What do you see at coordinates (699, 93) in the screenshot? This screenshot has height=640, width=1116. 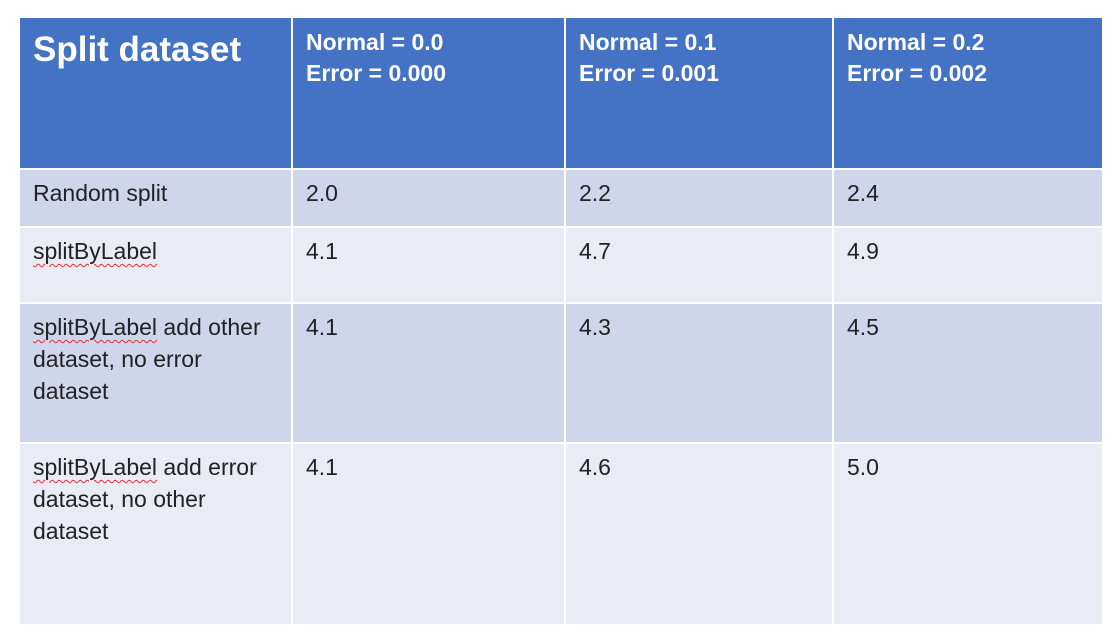 I see `header-cell-normal-1: Normal = 0.1 Error = 0.001` at bounding box center [699, 93].